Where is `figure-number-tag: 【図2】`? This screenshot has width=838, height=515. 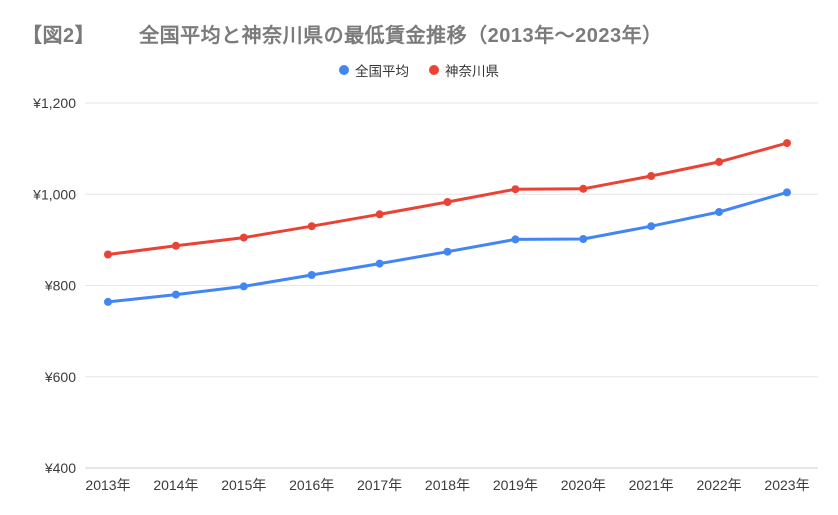 figure-number-tag: 【図2】 is located at coordinates (59, 36).